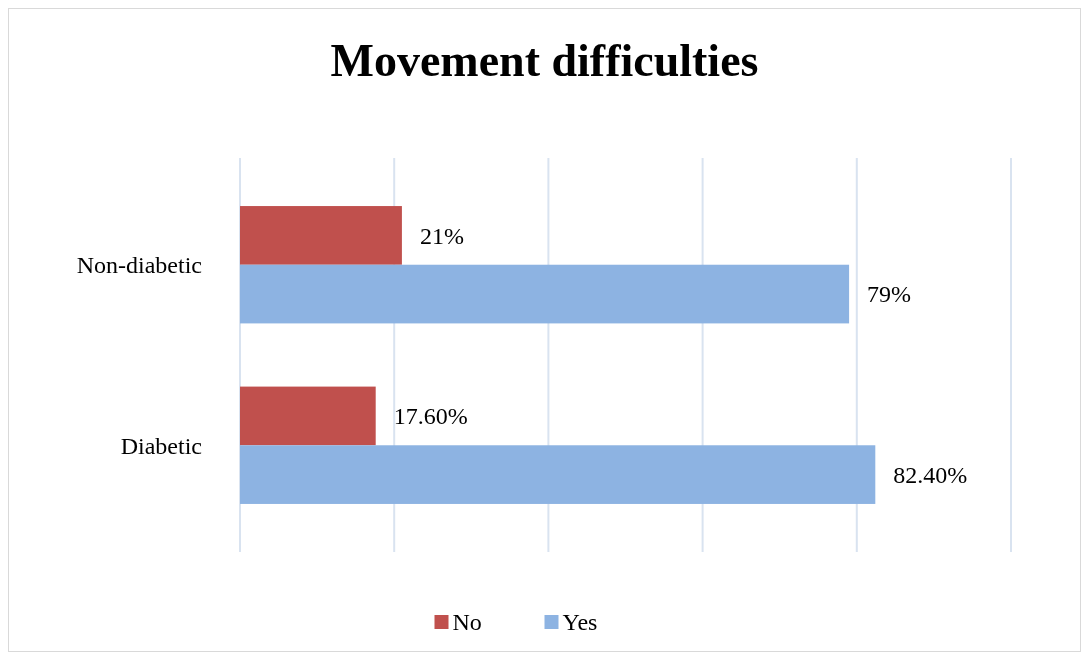  What do you see at coordinates (430, 416) in the screenshot?
I see `data-label: 17.60%` at bounding box center [430, 416].